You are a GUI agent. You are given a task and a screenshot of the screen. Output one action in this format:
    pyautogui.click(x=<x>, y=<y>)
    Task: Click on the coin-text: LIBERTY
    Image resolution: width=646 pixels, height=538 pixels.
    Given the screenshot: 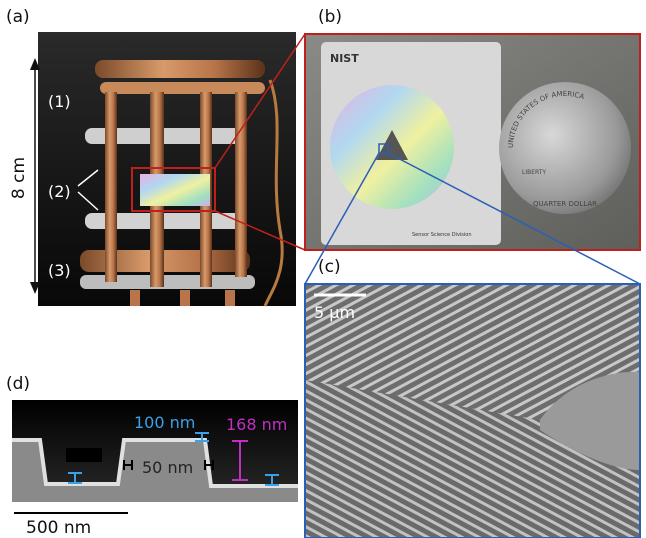 What is the action you would take?
    pyautogui.click(x=534, y=172)
    